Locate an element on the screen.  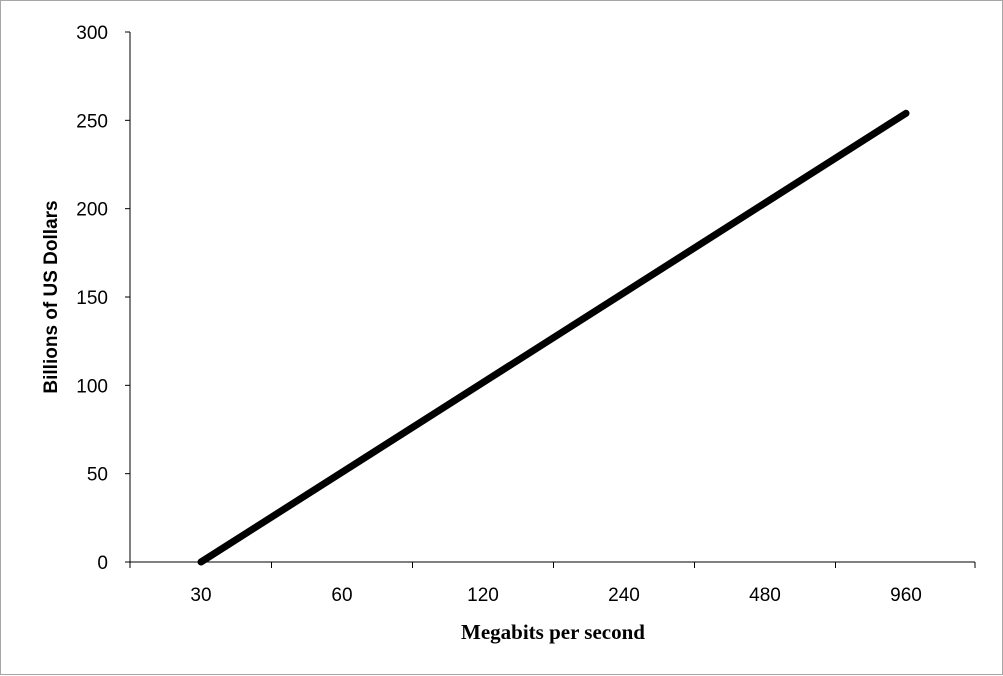
x-tick-label: 60 is located at coordinates (341, 595).